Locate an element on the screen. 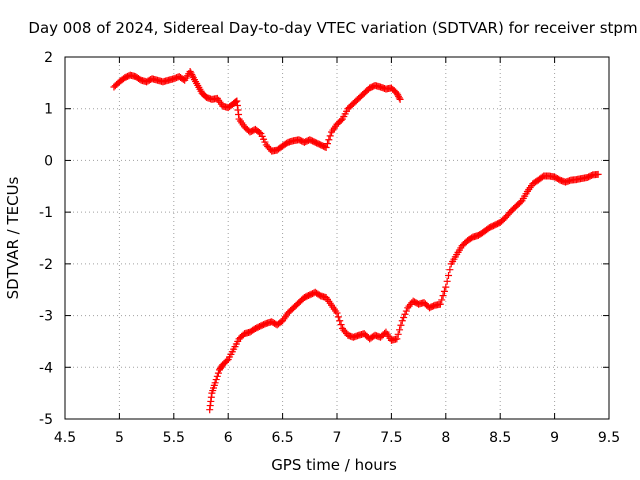 The width and height of the screenshot is (640, 480). y-tick-label: -5 is located at coordinates (46, 420).